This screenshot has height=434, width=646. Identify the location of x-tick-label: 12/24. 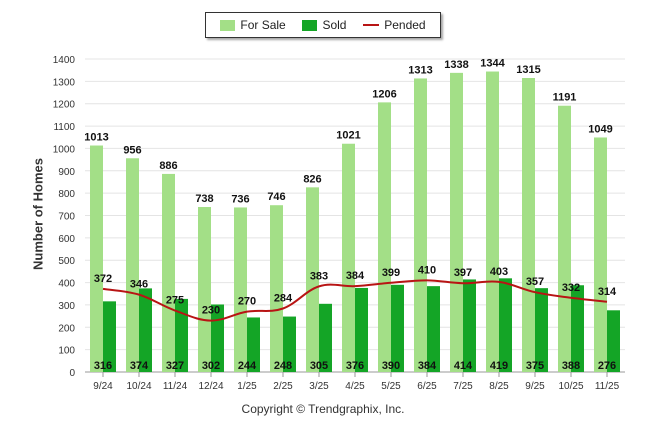
(210, 386).